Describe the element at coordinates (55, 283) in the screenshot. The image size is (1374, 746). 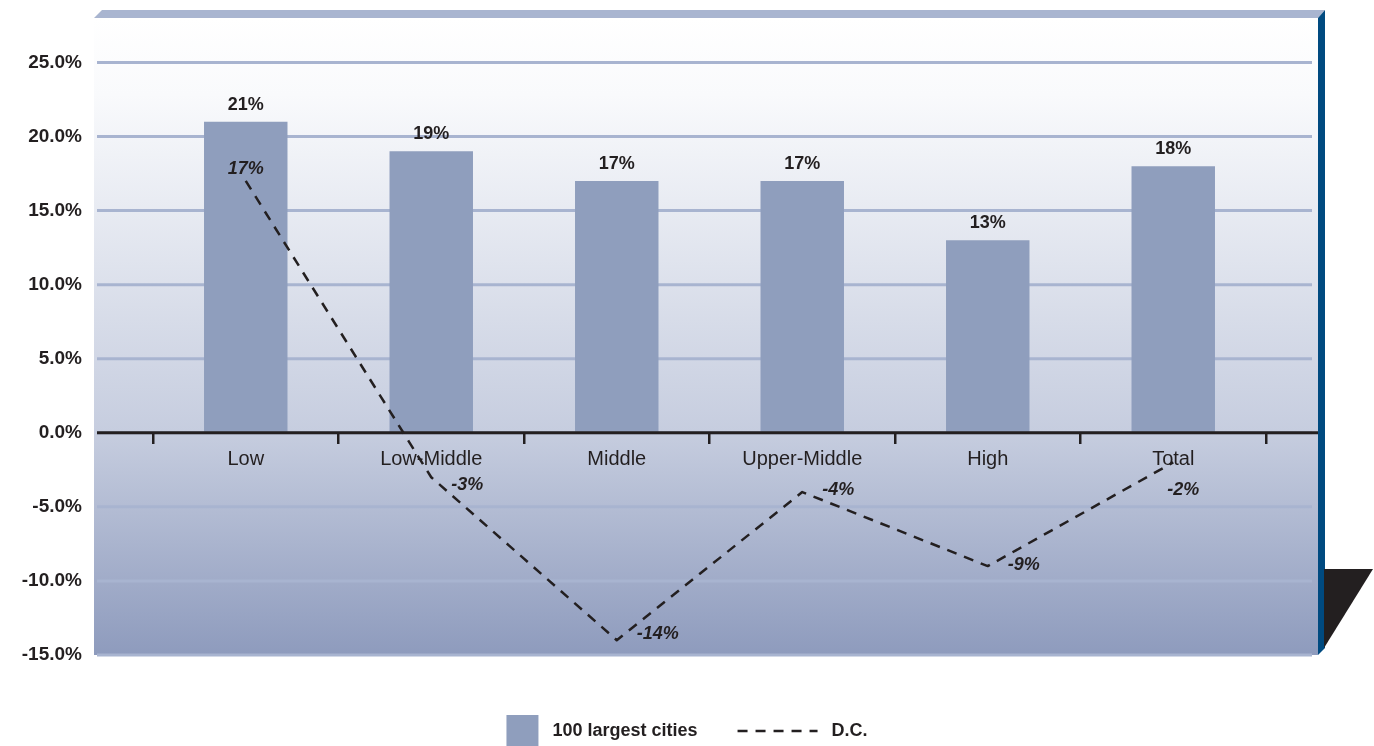
I see `y-tick-label: 10.0%` at that location.